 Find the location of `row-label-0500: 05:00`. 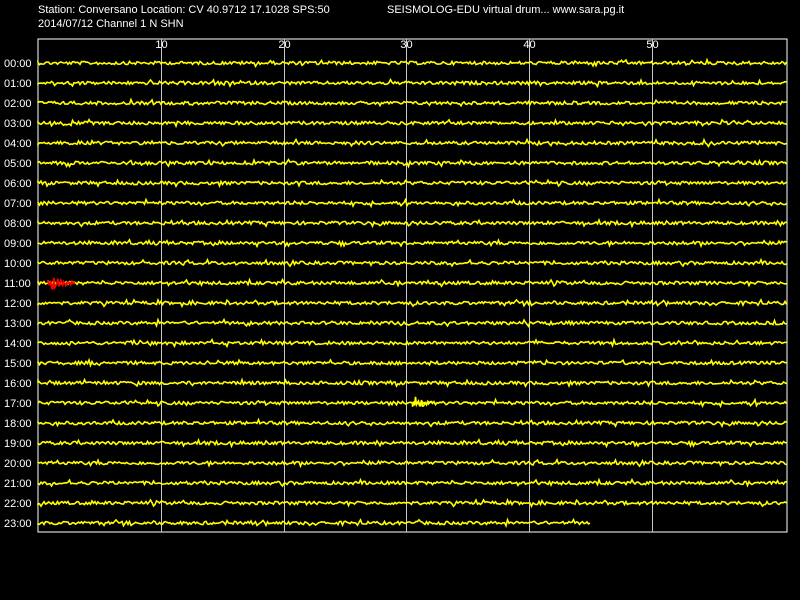

row-label-0500: 05:00 is located at coordinates (18, 164).